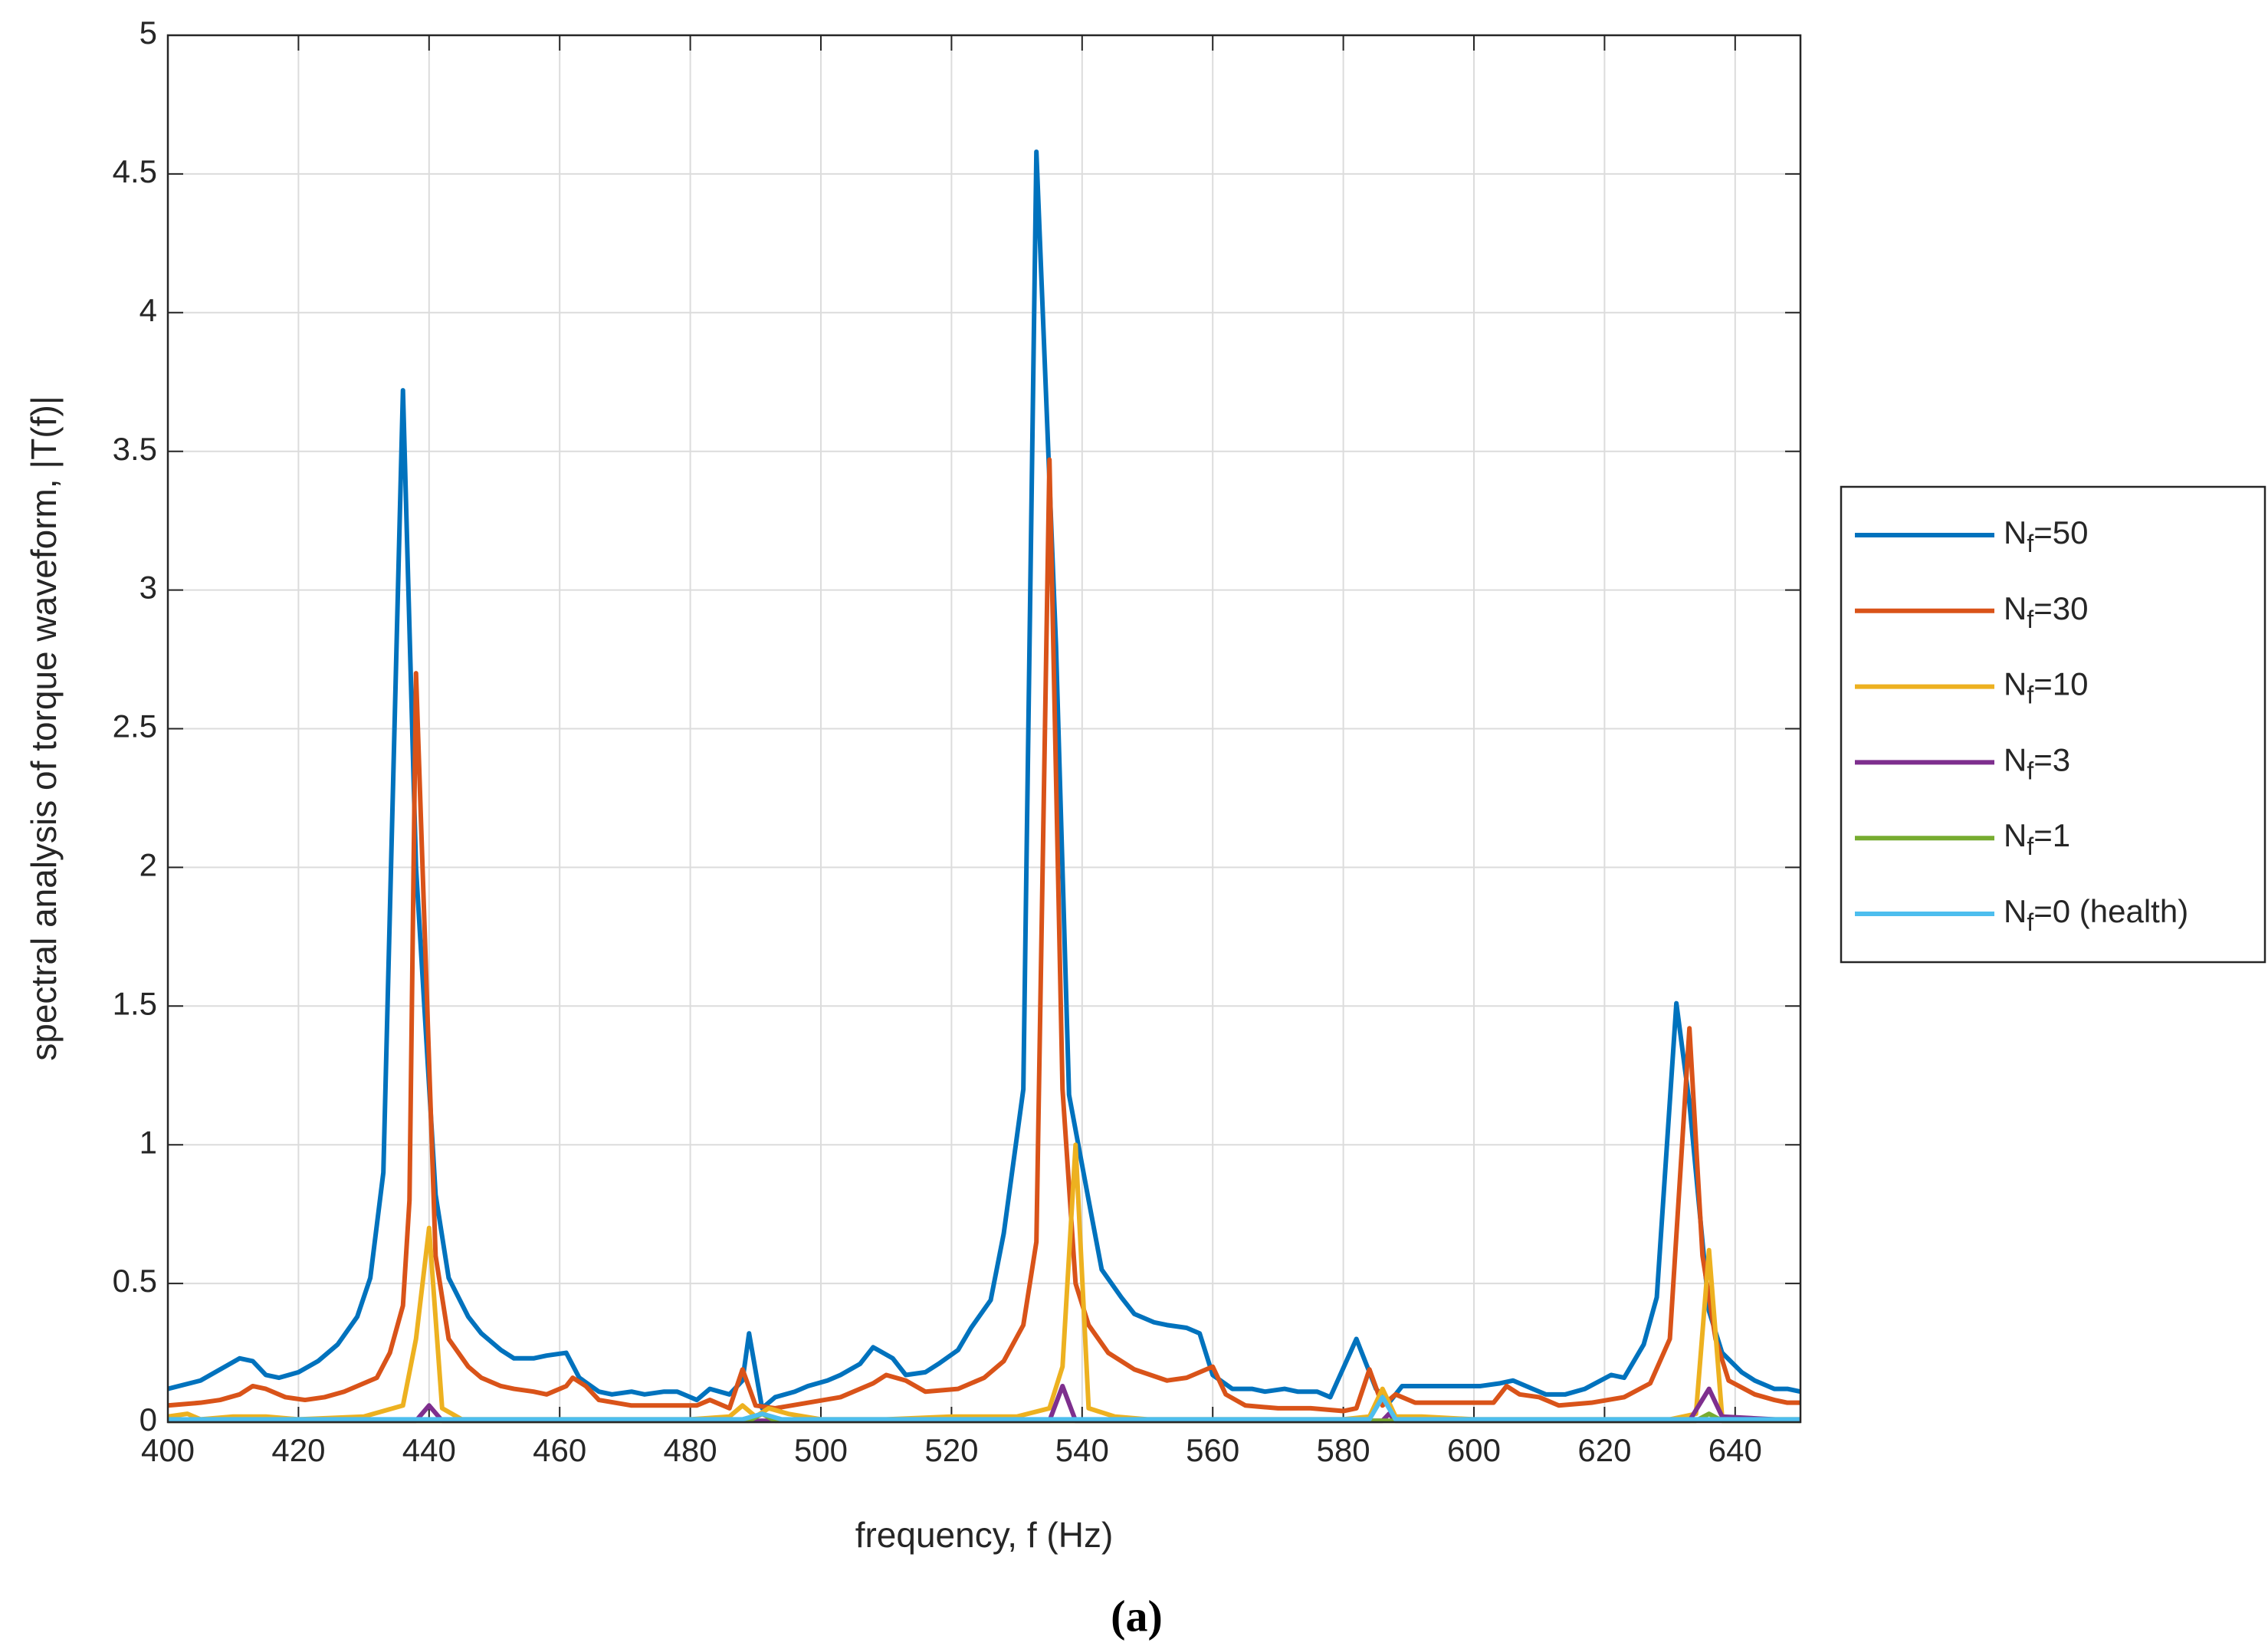 The image size is (2268, 1646). I want to click on x-axis-label: frequency, f (Hz), so click(984, 1535).